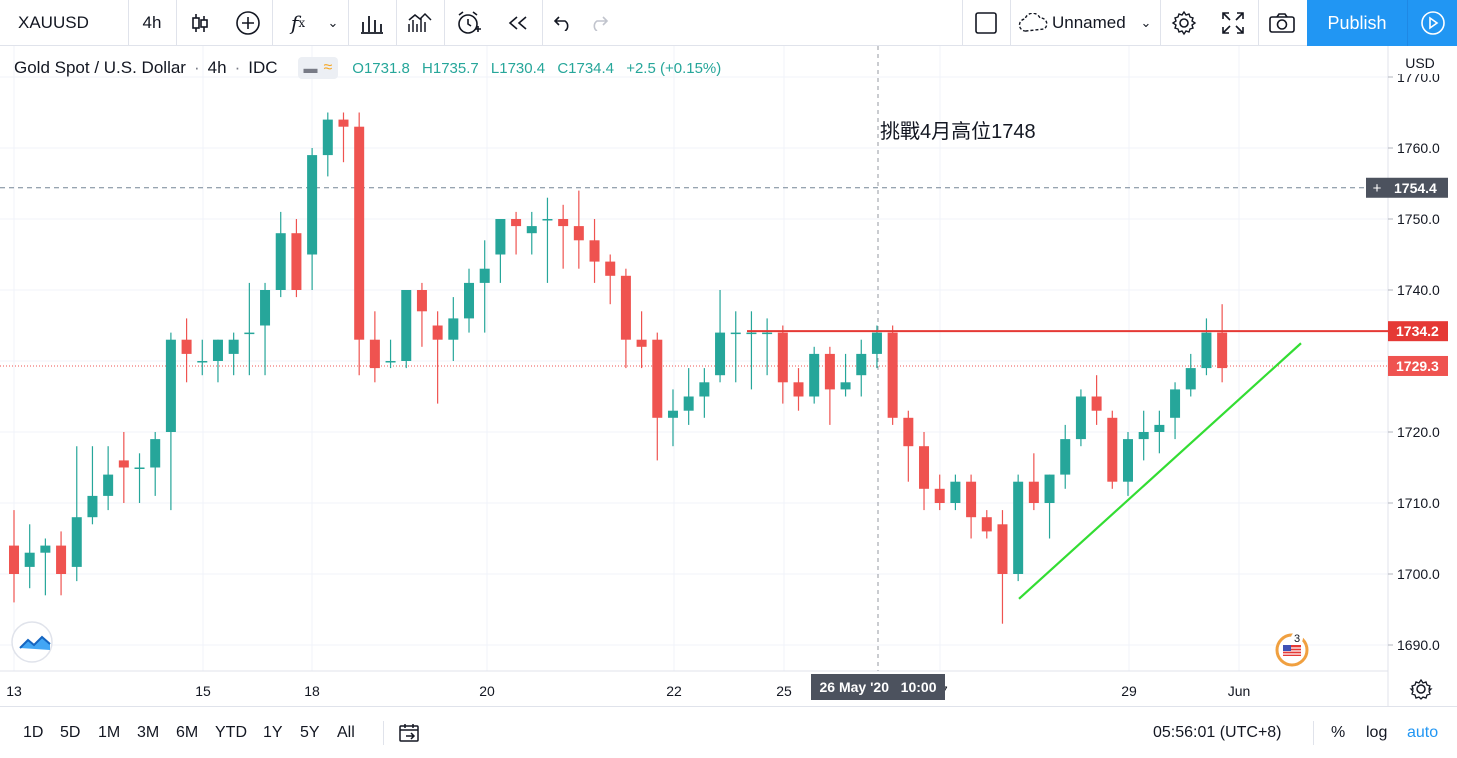  Describe the element at coordinates (372, 23) in the screenshot. I see `financials-icon` at that location.